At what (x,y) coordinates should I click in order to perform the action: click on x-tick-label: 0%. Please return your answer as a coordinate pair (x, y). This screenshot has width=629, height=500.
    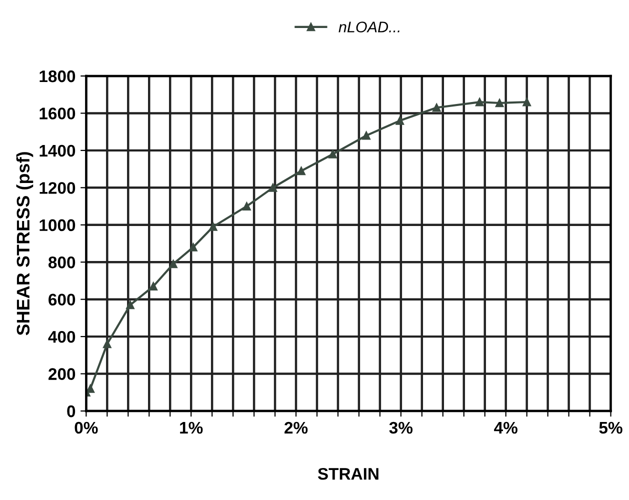
    Looking at the image, I should click on (86, 428).